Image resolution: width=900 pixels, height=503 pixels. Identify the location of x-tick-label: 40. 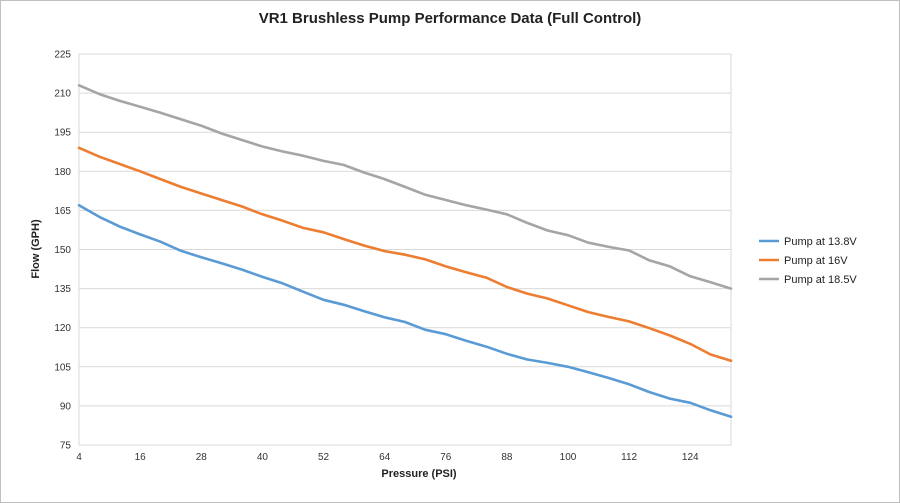
(263, 457).